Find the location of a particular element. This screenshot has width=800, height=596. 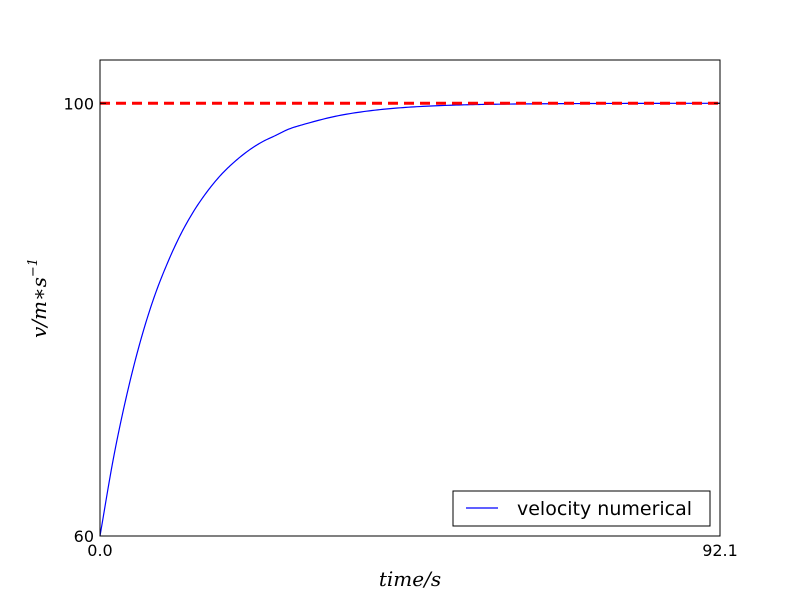

y-tick-label: 60 is located at coordinates (84, 536).